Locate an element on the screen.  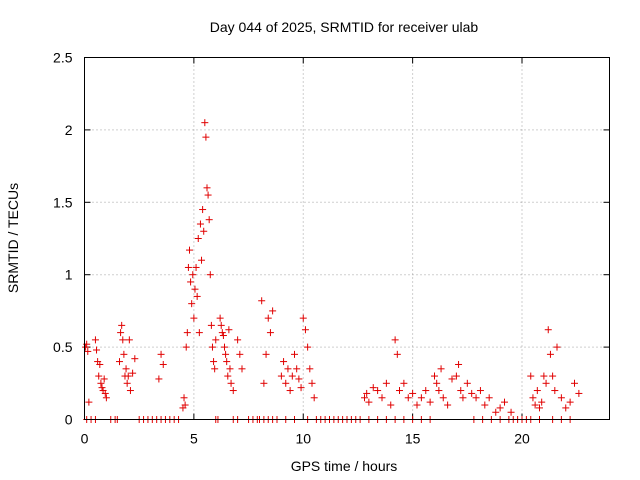
x-tick-label: 15 is located at coordinates (413, 439).